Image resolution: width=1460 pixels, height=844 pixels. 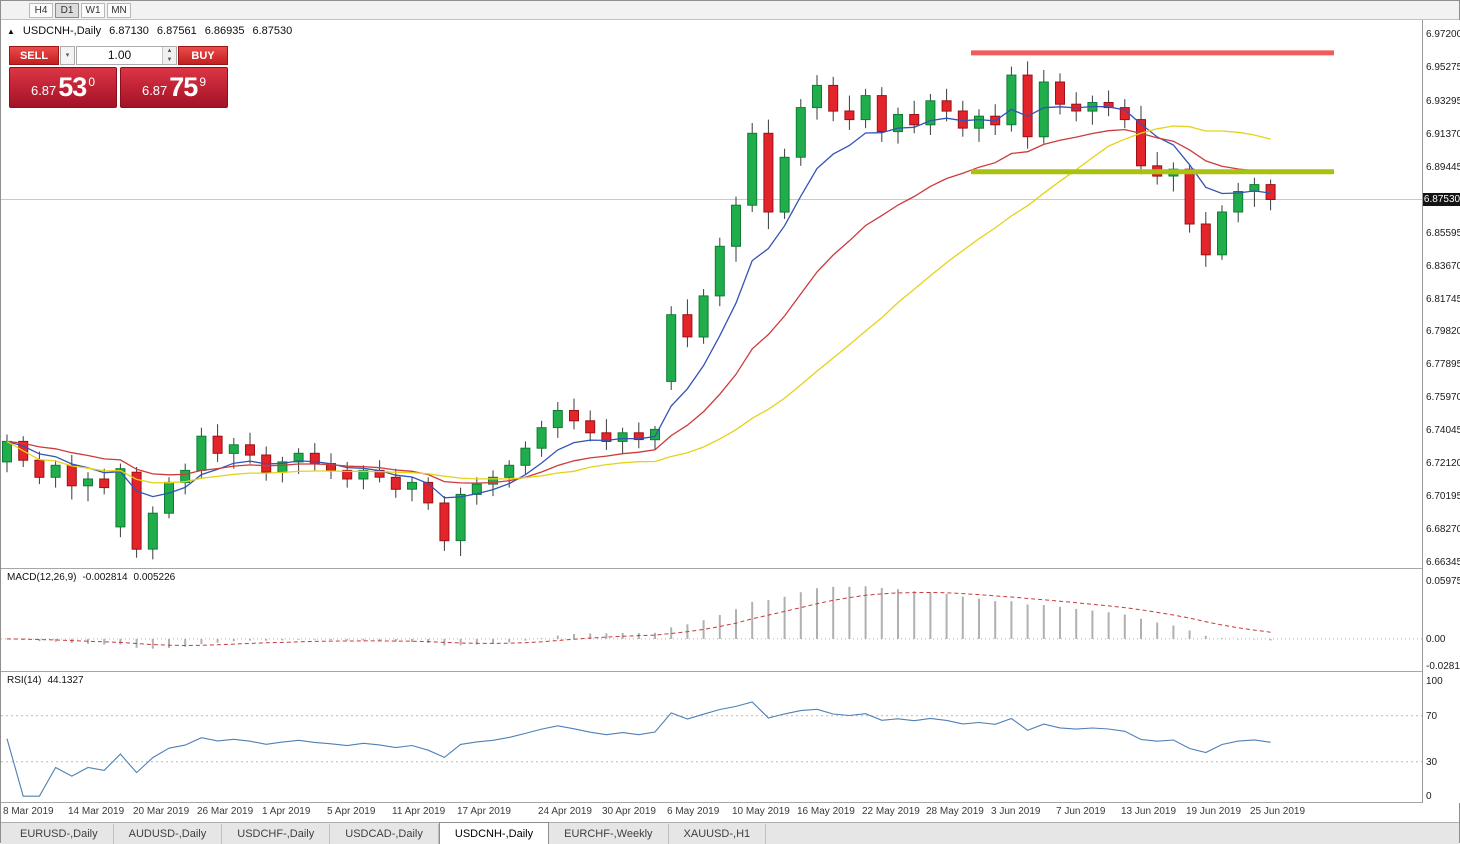 I want to click on sell-price-button: 6.87 53 0, so click(x=63, y=87).